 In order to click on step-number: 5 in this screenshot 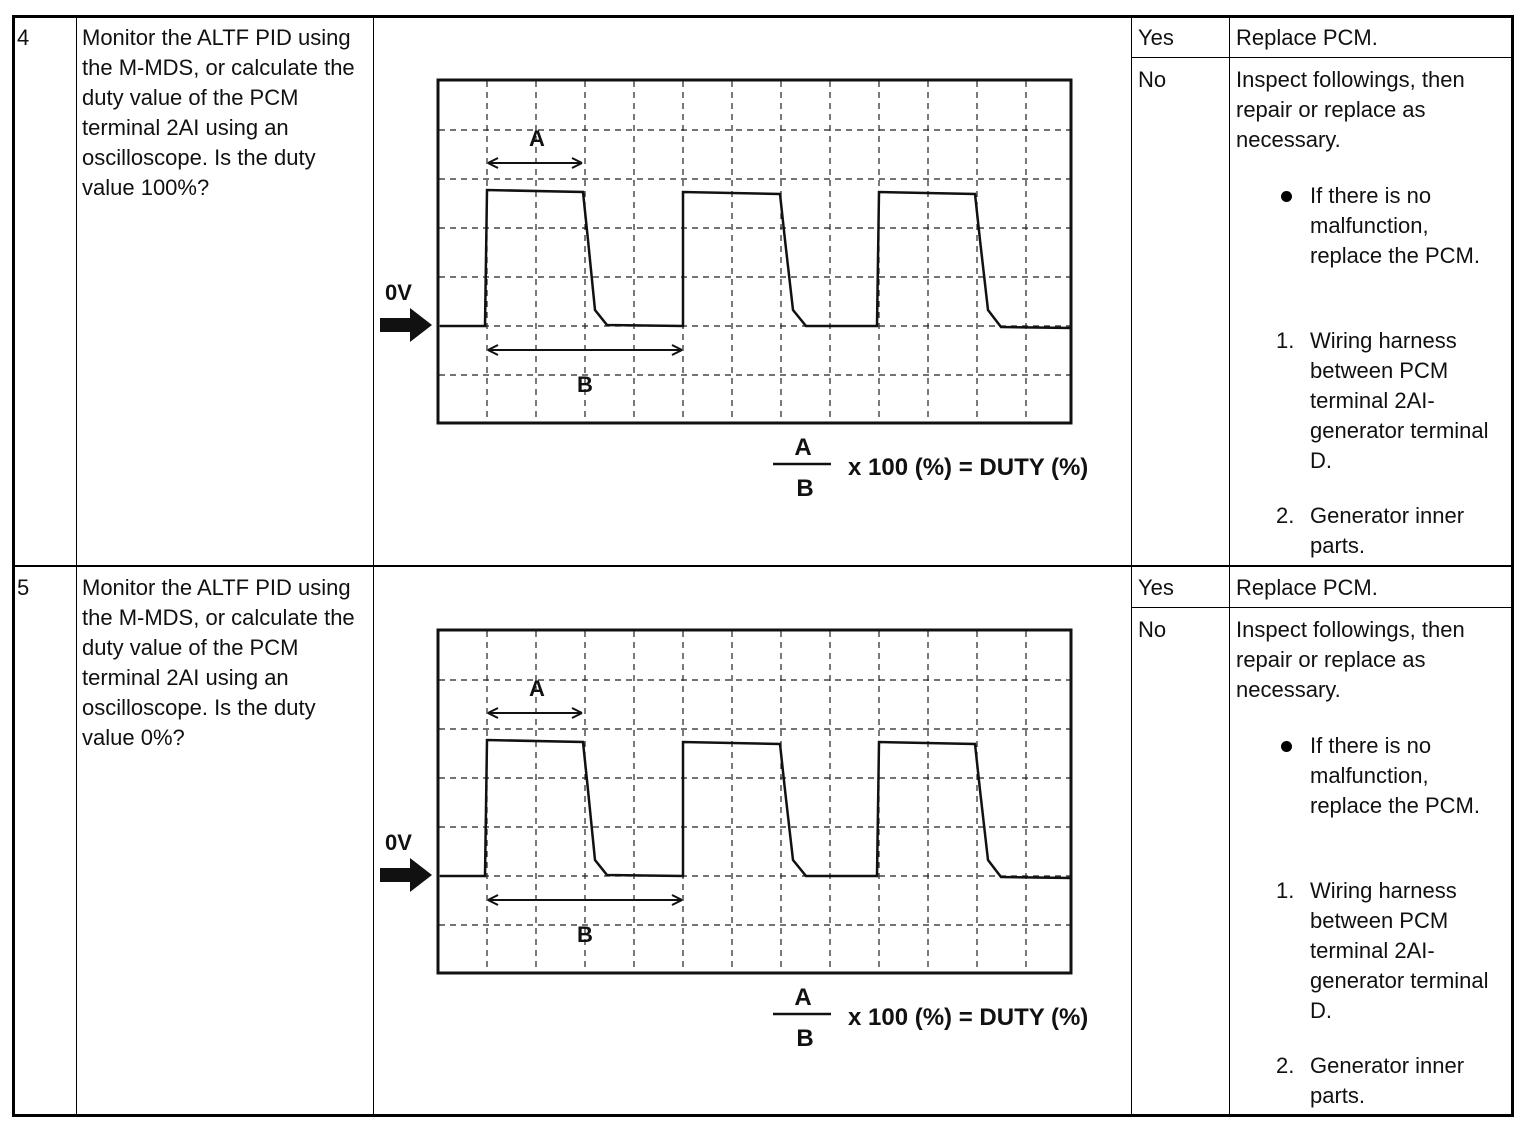, I will do `click(23, 587)`.